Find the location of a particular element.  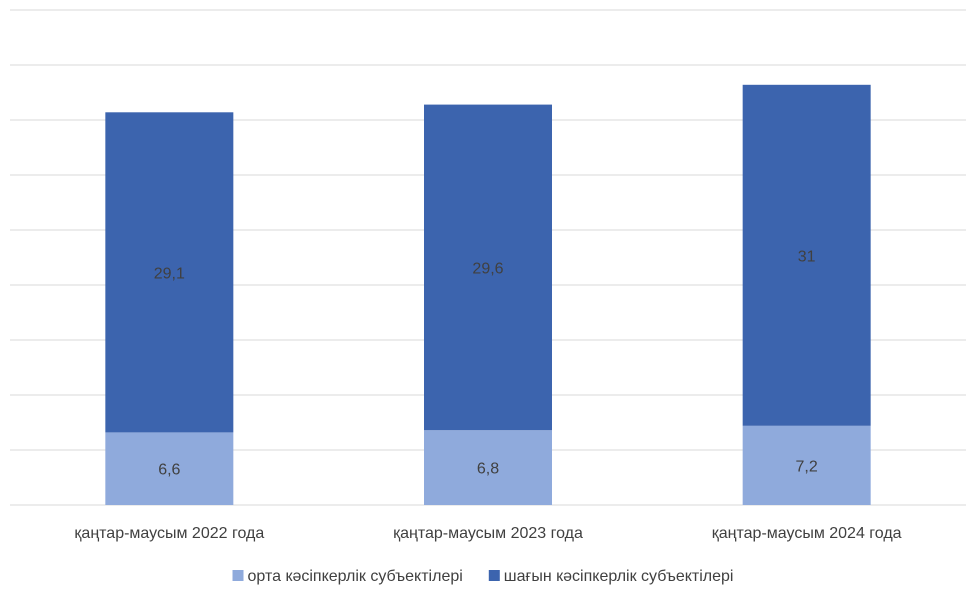

legend-label: шағын кәсіпкерлік субъектілері is located at coordinates (619, 576).